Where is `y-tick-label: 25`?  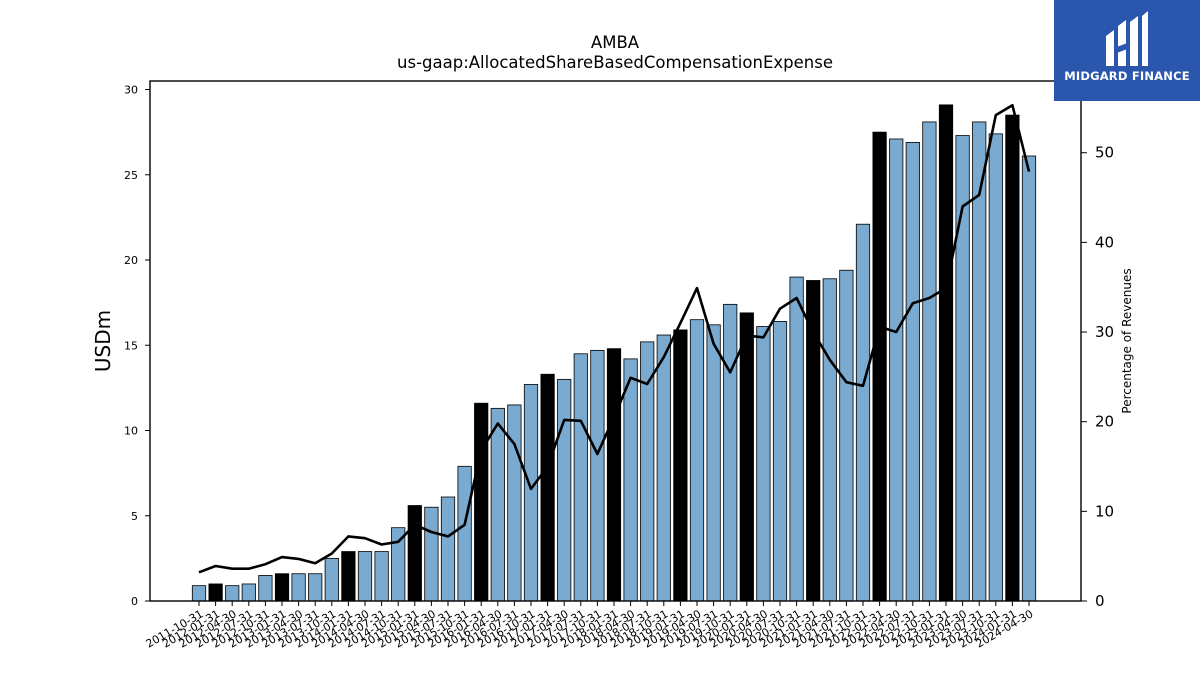
y-tick-label: 25 is located at coordinates (131, 175).